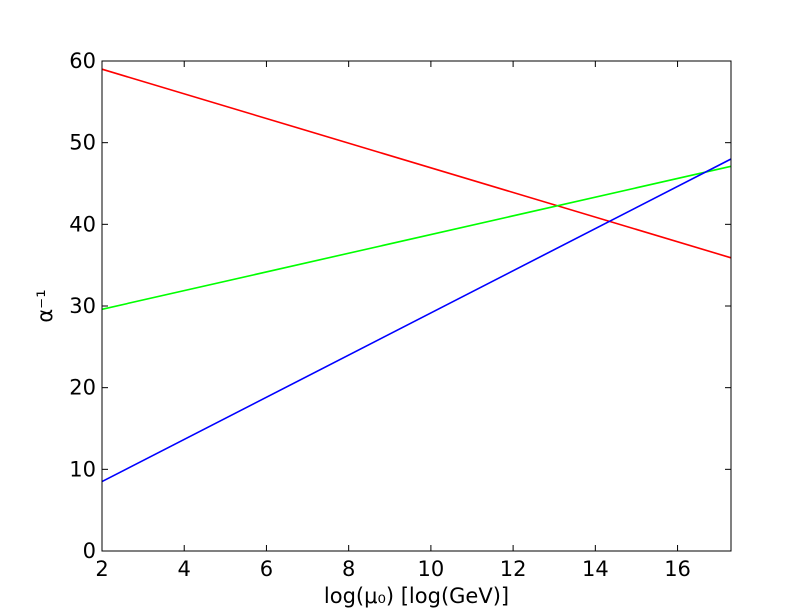  Describe the element at coordinates (677, 569) in the screenshot. I see `x-tick-label: 16` at that location.